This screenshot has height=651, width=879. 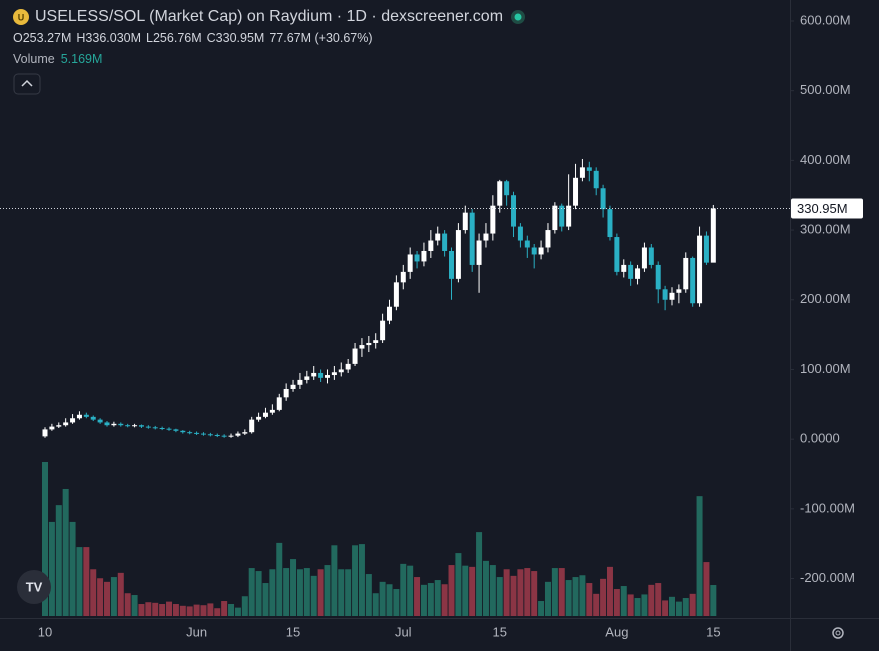 What do you see at coordinates (149, 38) in the screenshot?
I see `legend-label: L` at bounding box center [149, 38].